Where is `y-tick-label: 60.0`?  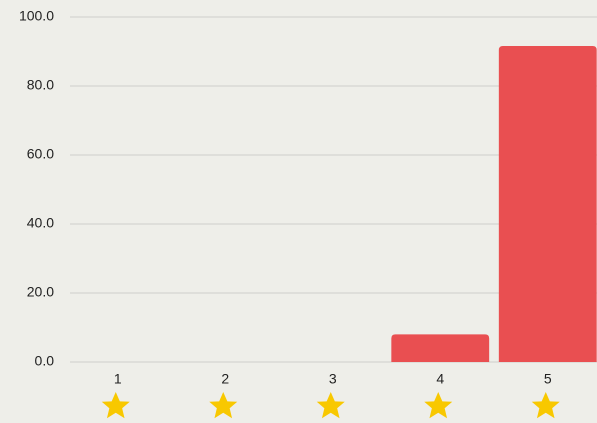
y-tick-label: 60.0 is located at coordinates (40, 154).